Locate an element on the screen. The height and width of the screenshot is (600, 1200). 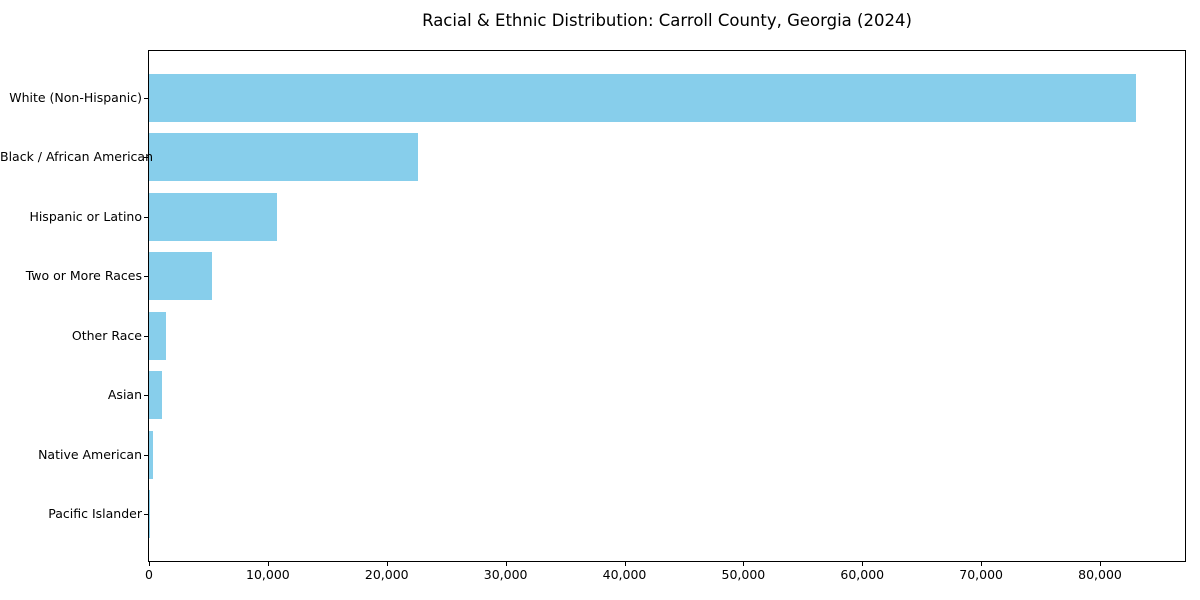
y-category-label: Native American is located at coordinates (90, 454).